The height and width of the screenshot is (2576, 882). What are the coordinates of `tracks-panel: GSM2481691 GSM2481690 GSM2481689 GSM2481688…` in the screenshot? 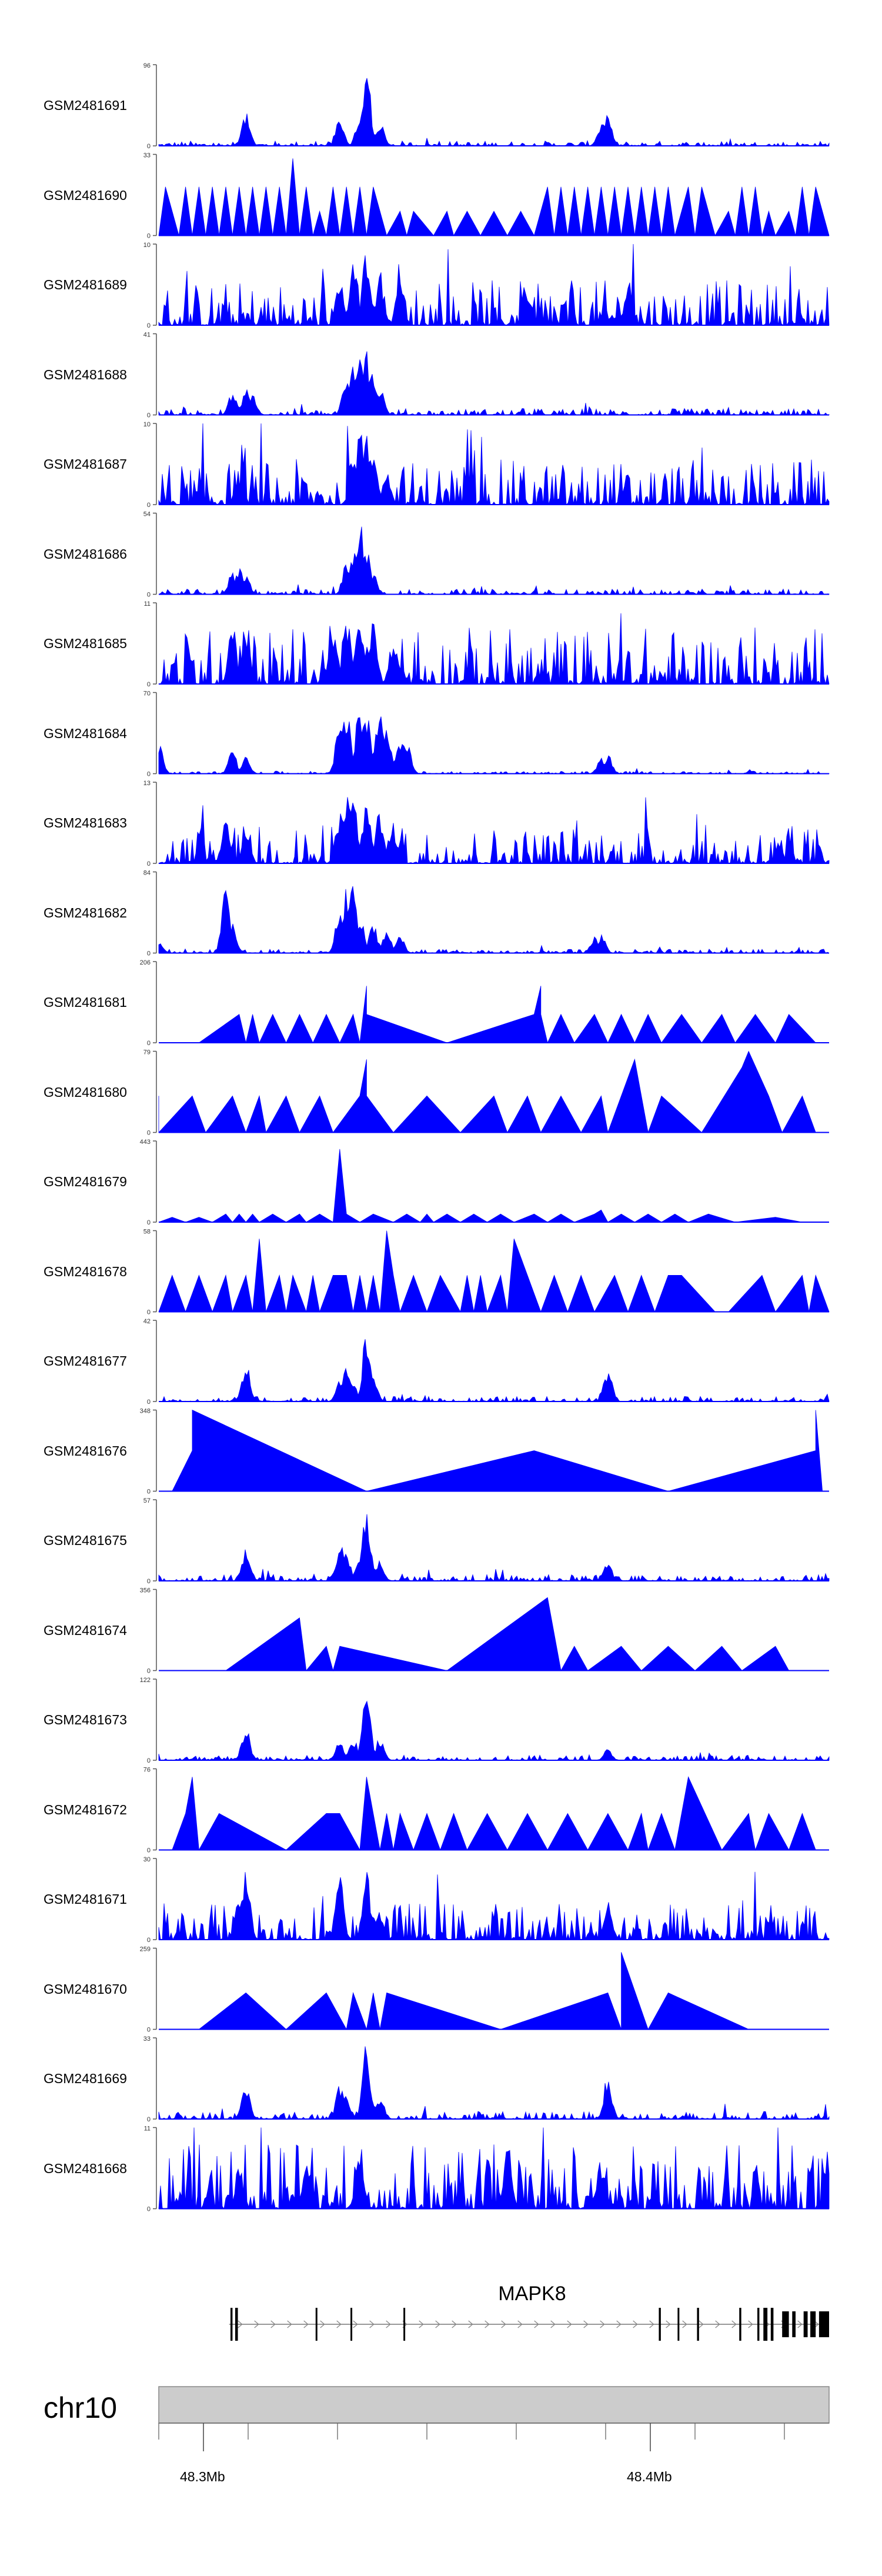 It's located at (85, 1137).